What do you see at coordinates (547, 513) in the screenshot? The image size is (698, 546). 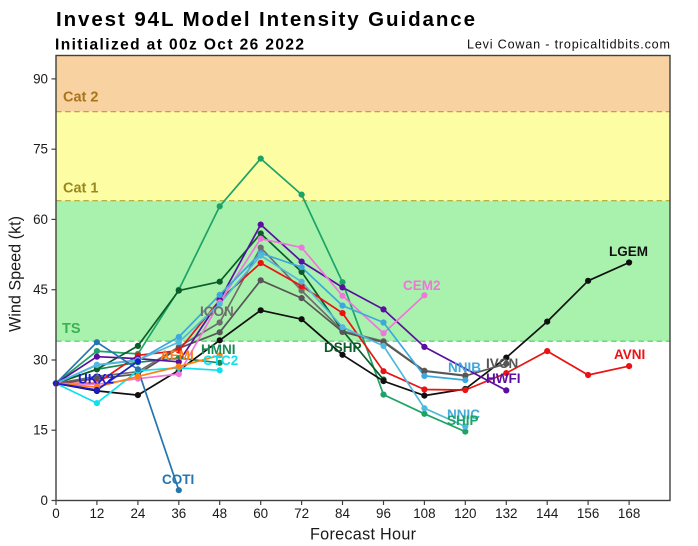 I see `svg-text: 144` at bounding box center [547, 513].